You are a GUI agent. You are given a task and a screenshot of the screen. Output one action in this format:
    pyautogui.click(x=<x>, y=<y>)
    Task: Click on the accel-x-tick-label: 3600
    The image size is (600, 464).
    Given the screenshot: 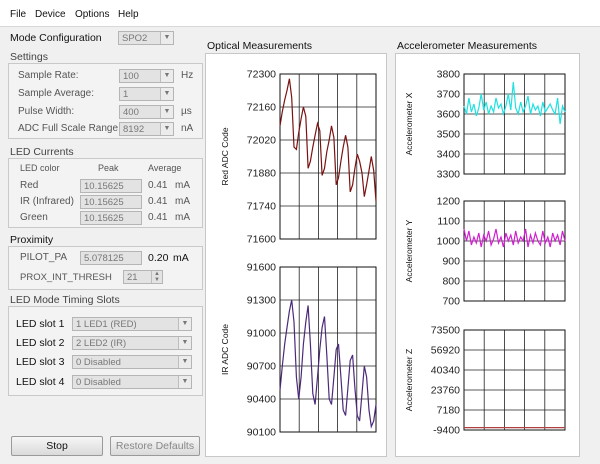 What is the action you would take?
    pyautogui.click(x=449, y=115)
    